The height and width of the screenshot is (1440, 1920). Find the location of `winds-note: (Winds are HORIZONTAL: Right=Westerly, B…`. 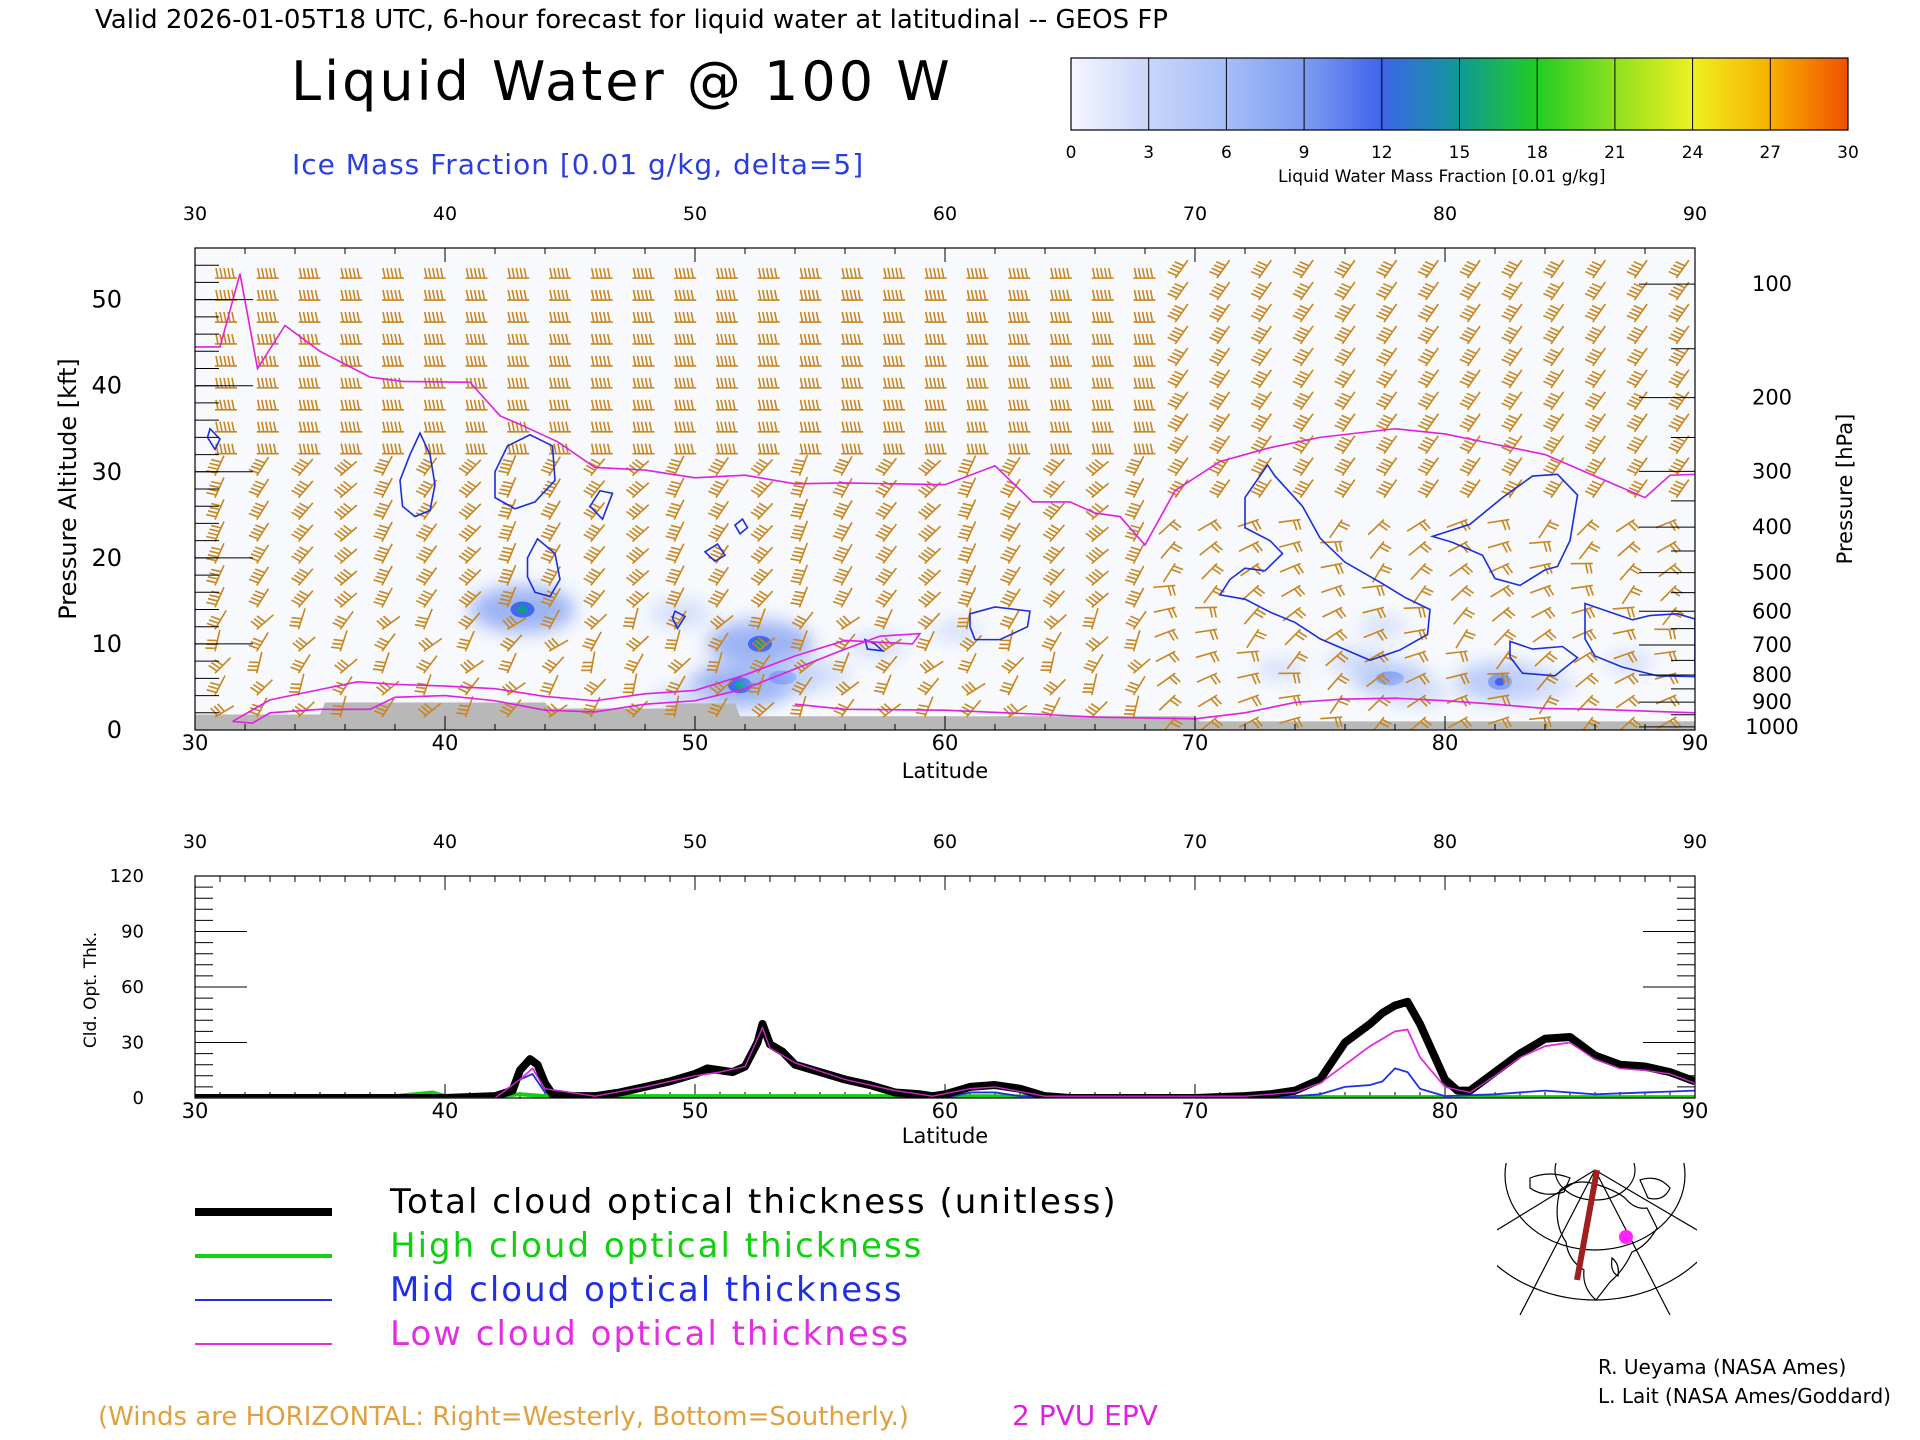

winds-note: (Winds are HORIZONTAL: Right=Westerly, B… is located at coordinates (503, 1417).